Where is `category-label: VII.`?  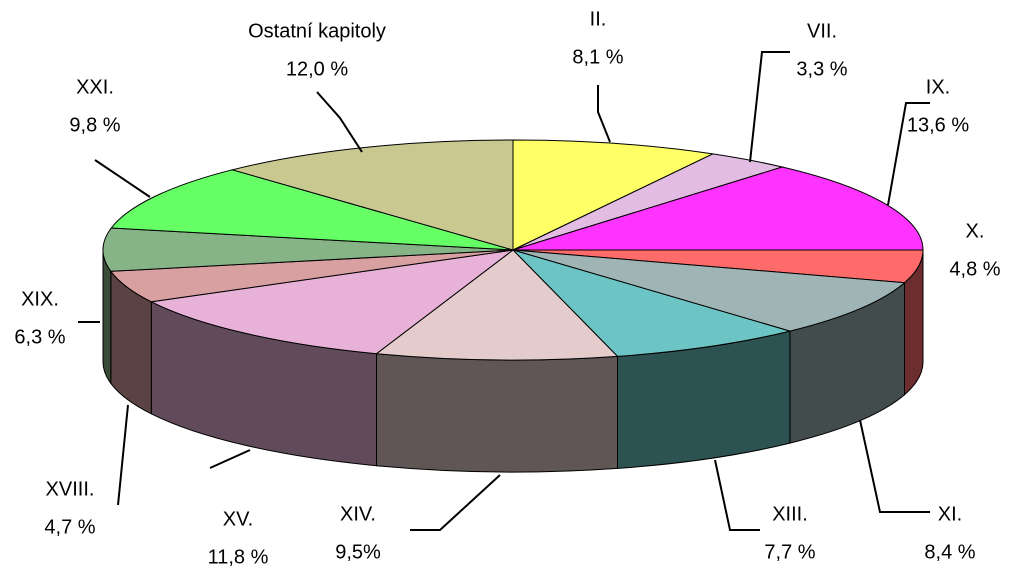 category-label: VII. is located at coordinates (822, 31).